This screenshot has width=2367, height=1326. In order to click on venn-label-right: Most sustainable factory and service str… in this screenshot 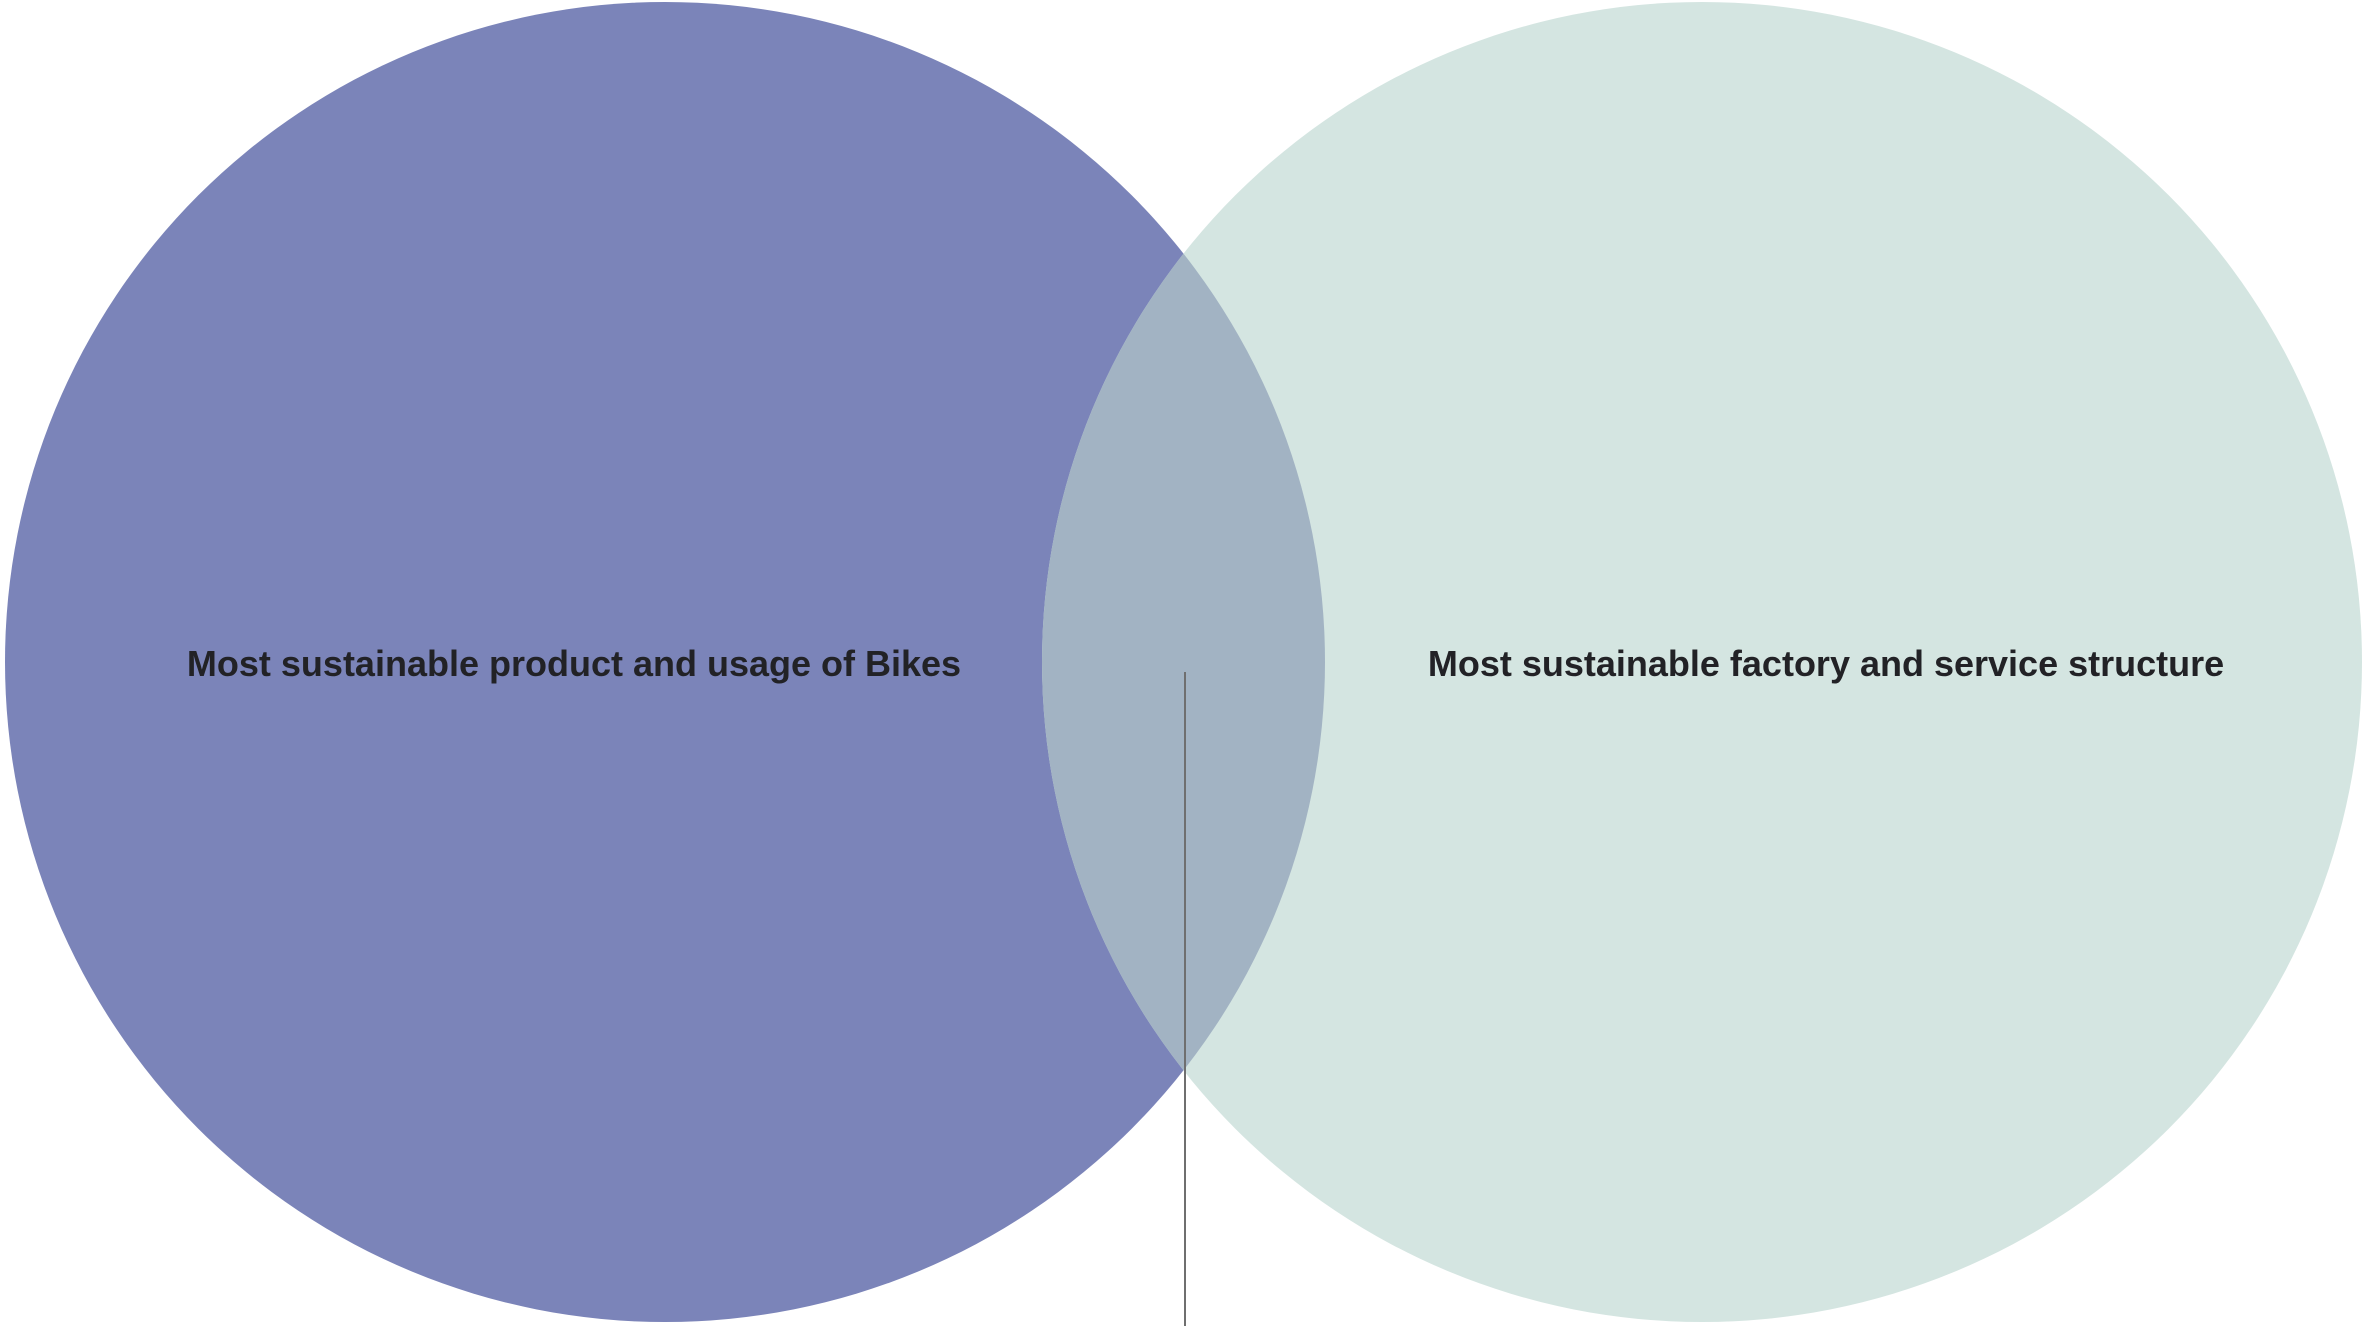, I will do `click(1826, 663)`.